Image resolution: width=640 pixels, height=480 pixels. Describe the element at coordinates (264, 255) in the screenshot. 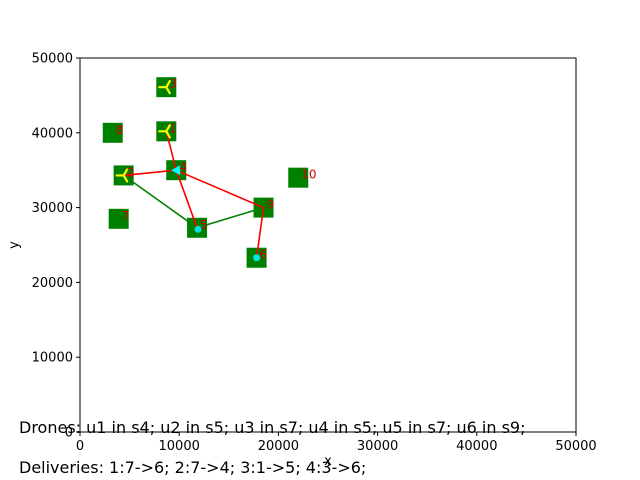

I see `station-label: 6` at that location.